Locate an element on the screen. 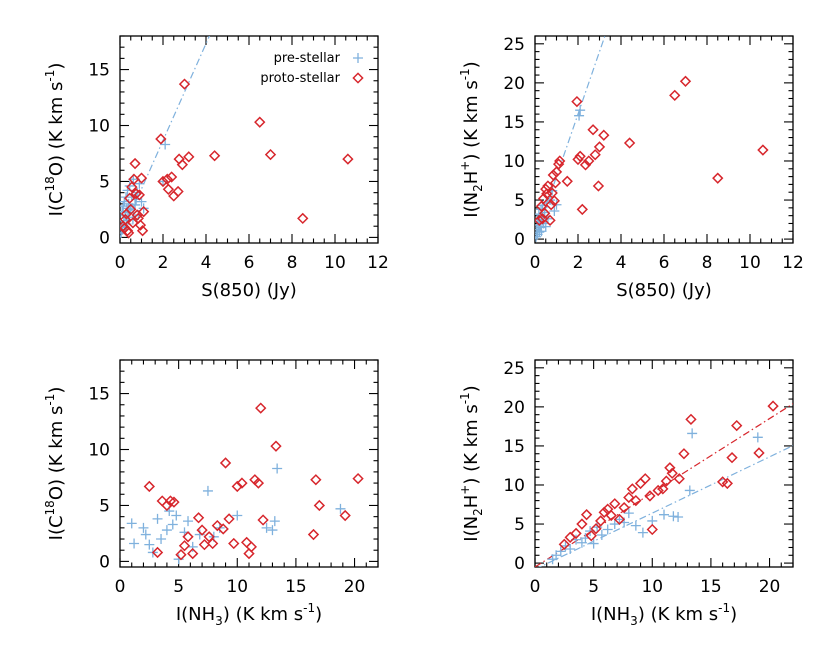  x-tick-label: 5 is located at coordinates (178, 587).